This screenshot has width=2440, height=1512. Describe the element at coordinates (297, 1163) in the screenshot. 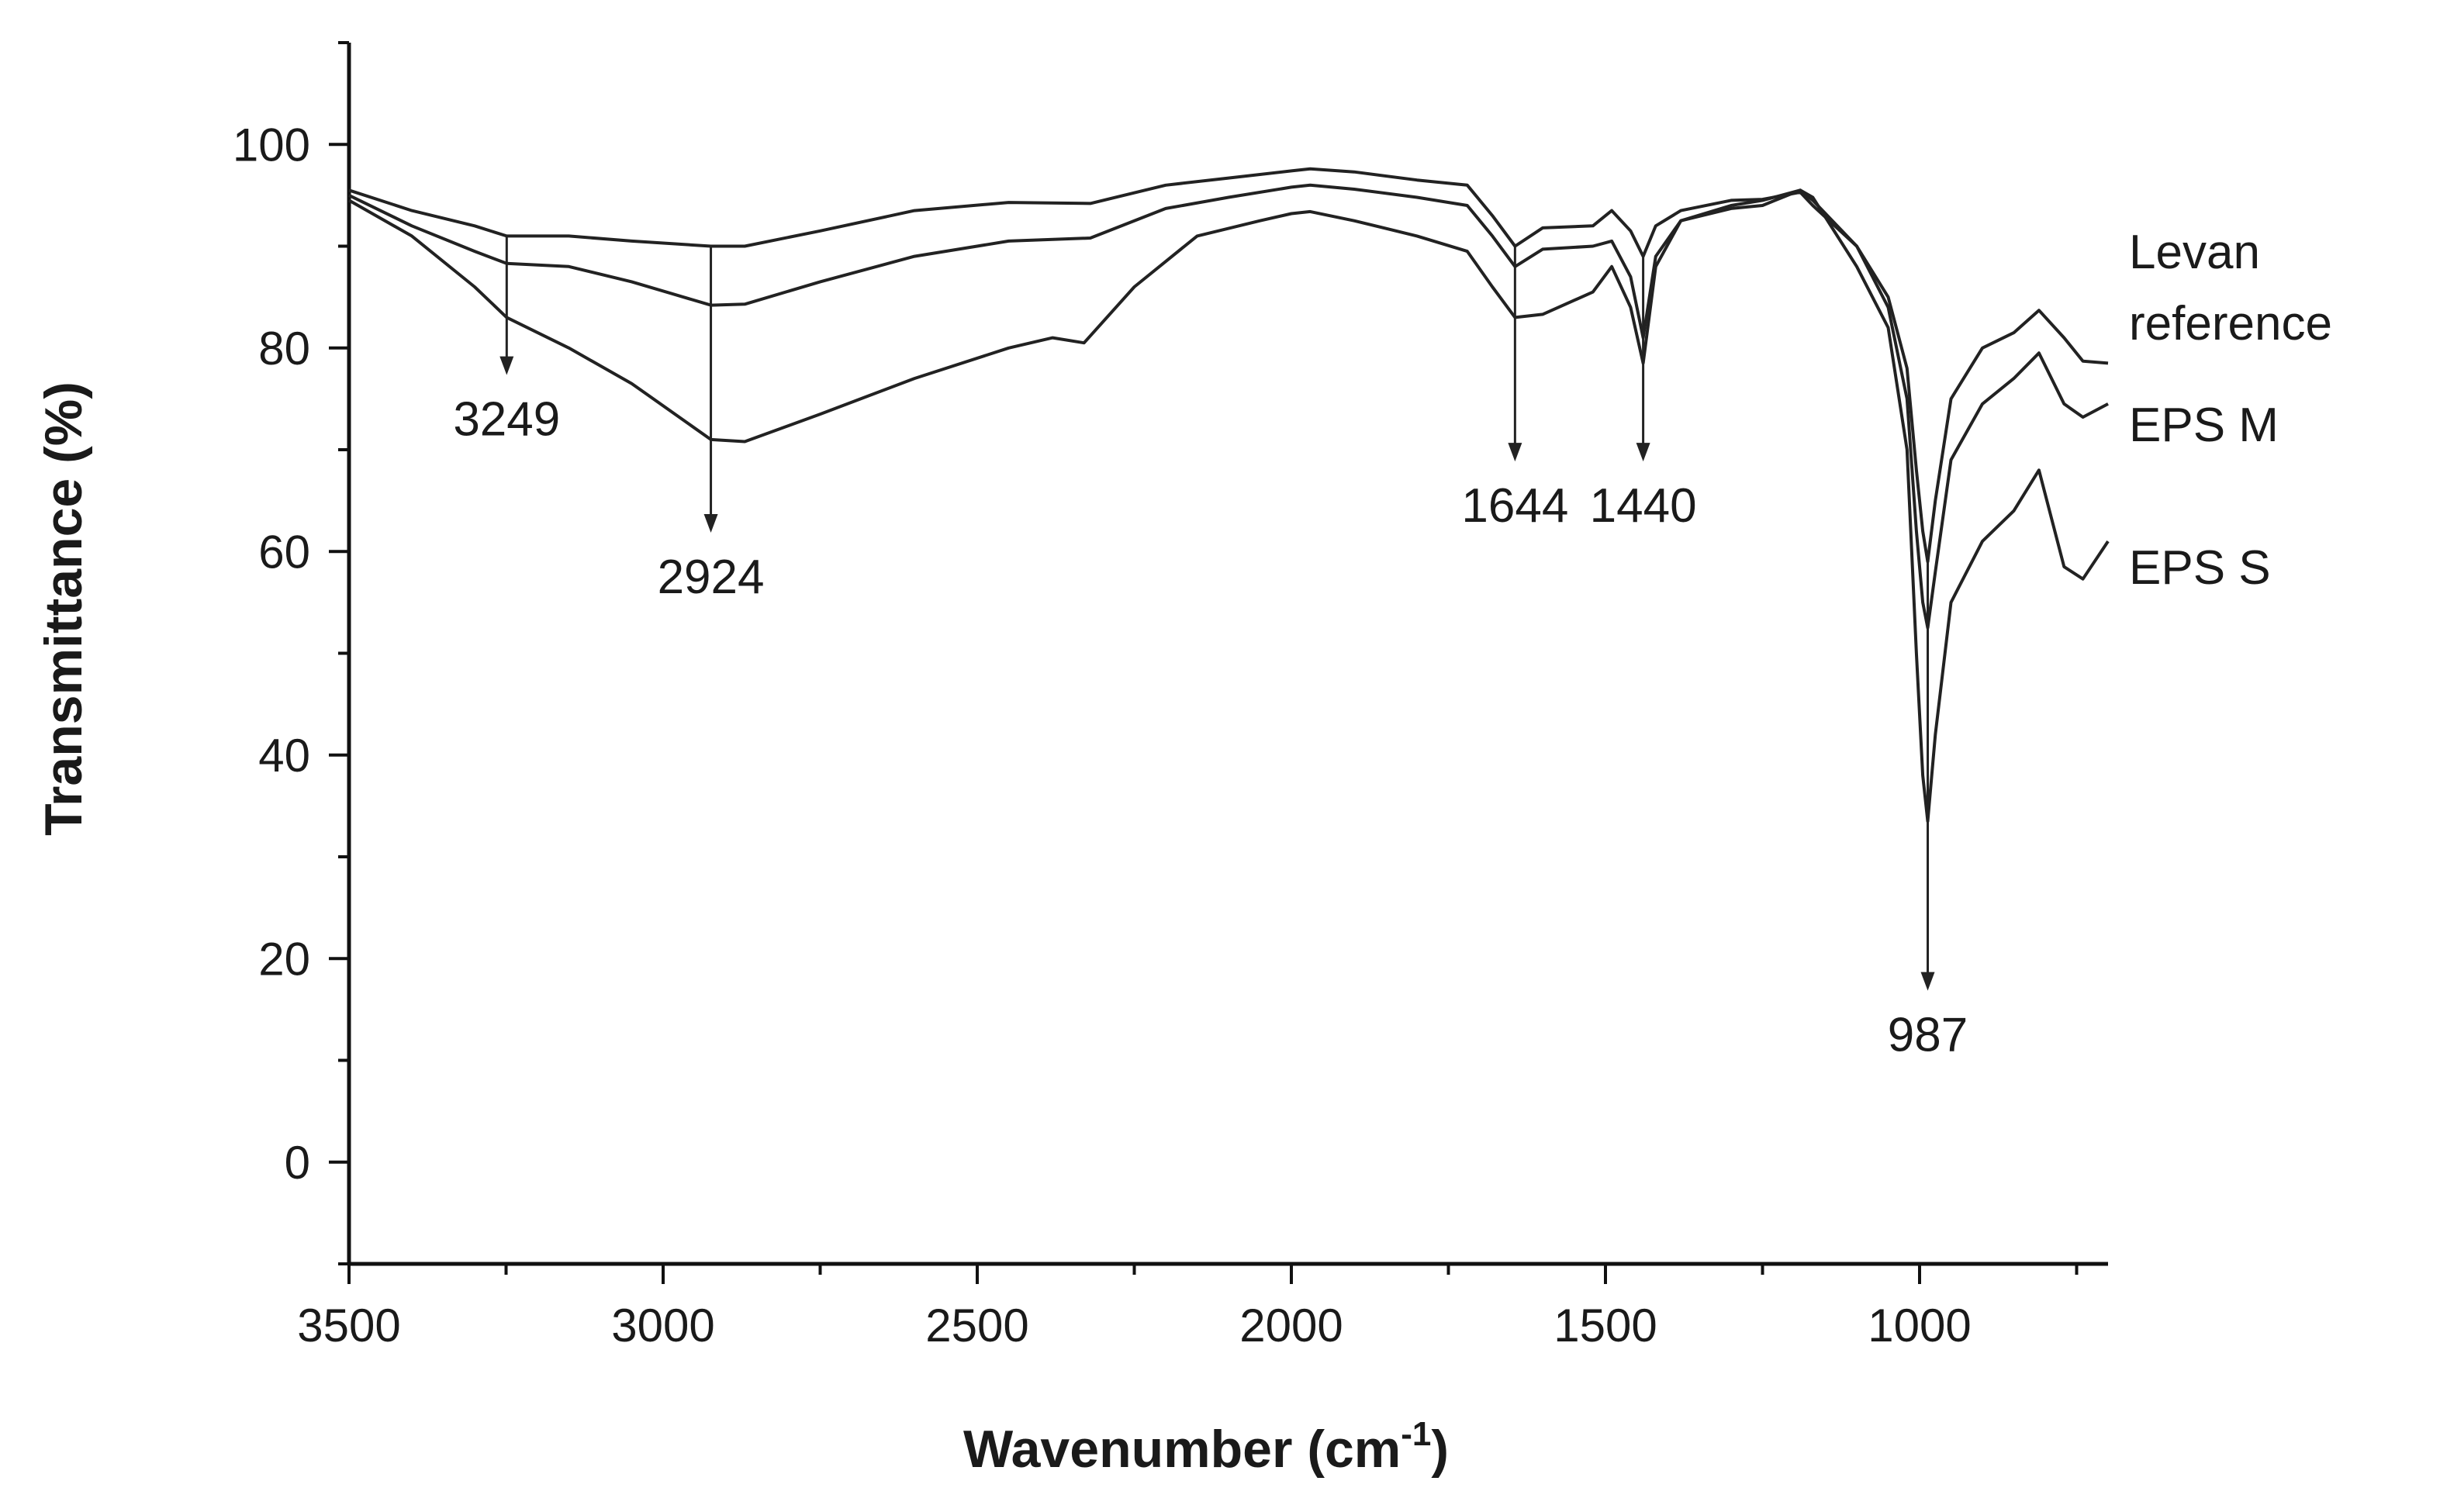

I see `y-tick-label: 0` at that location.